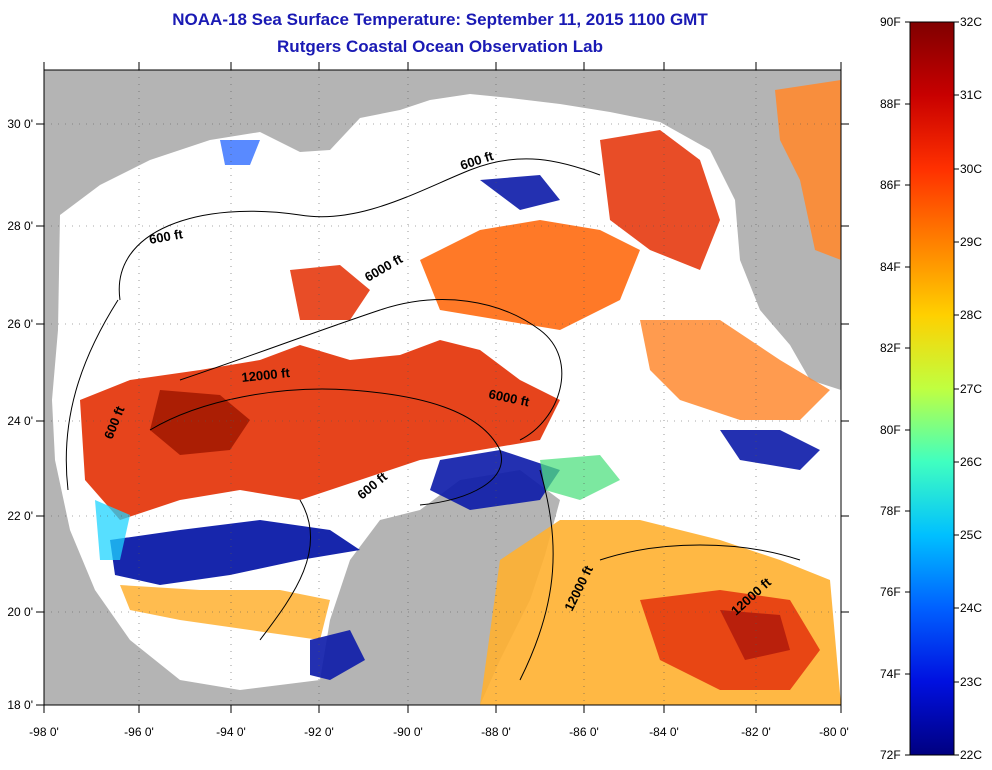  What do you see at coordinates (20, 612) in the screenshot?
I see `lat-tick-label: 20 0'` at bounding box center [20, 612].